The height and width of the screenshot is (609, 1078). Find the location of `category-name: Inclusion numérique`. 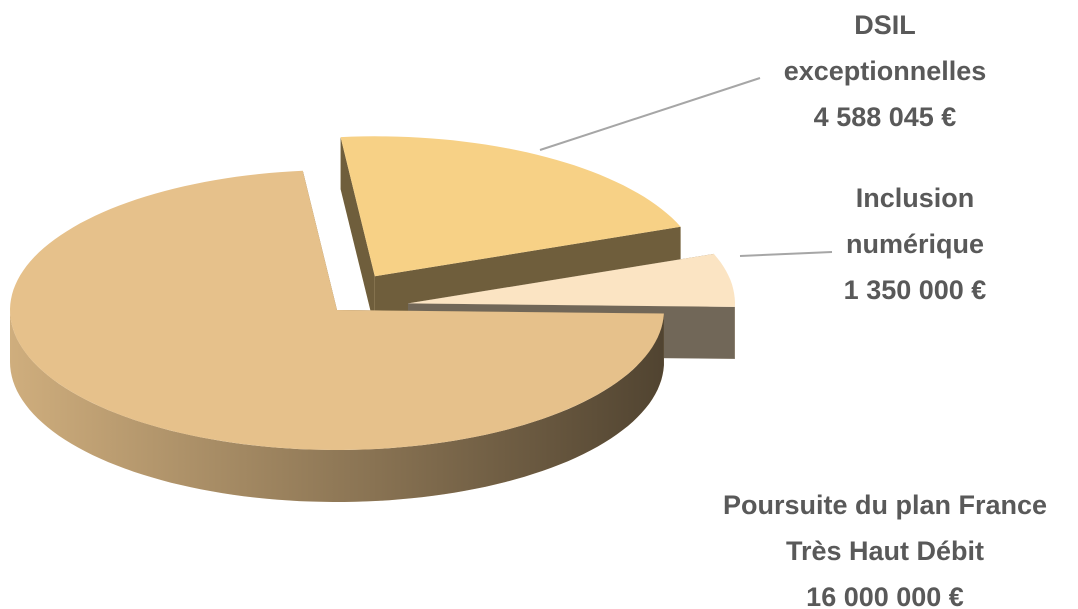

category-name: Inclusion numérique is located at coordinates (915, 221).